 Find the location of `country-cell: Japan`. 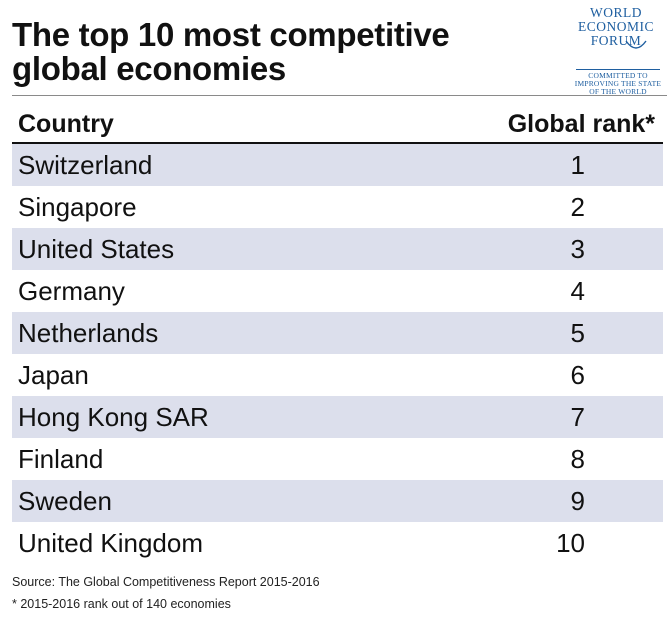

country-cell: Japan is located at coordinates (53, 375).